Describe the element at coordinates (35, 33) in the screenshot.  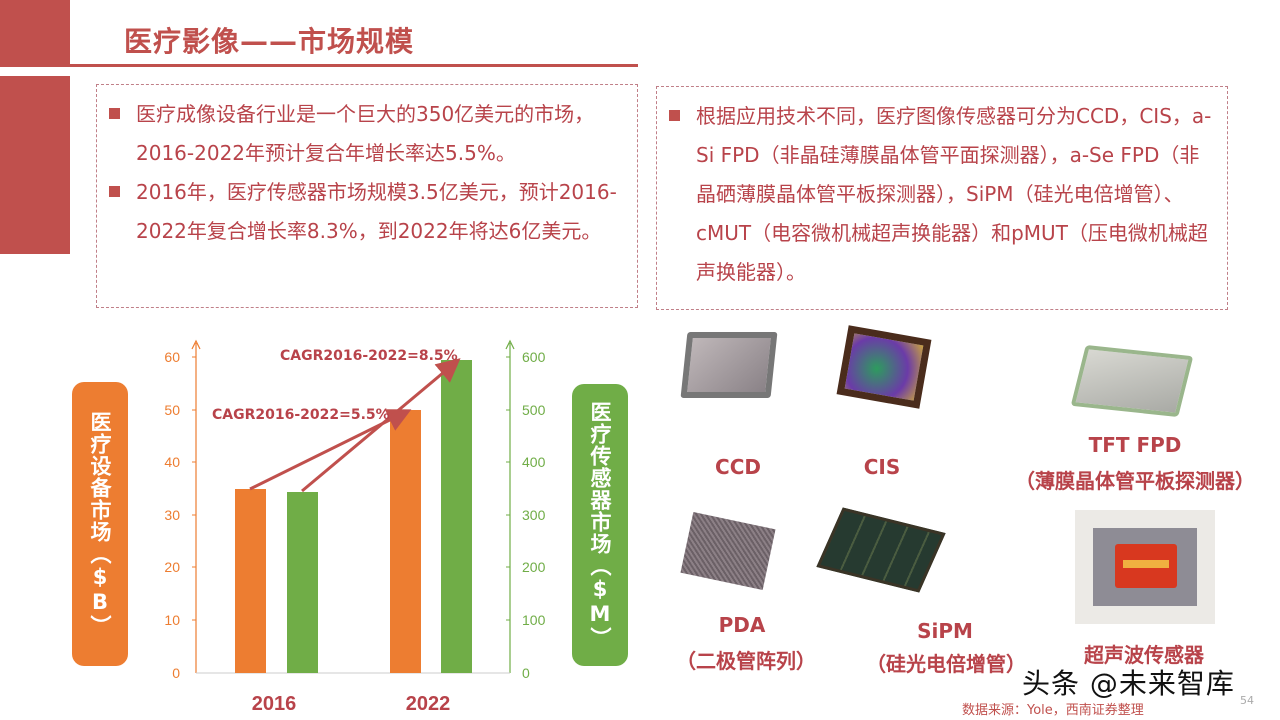
I see `red-accent-top` at that location.